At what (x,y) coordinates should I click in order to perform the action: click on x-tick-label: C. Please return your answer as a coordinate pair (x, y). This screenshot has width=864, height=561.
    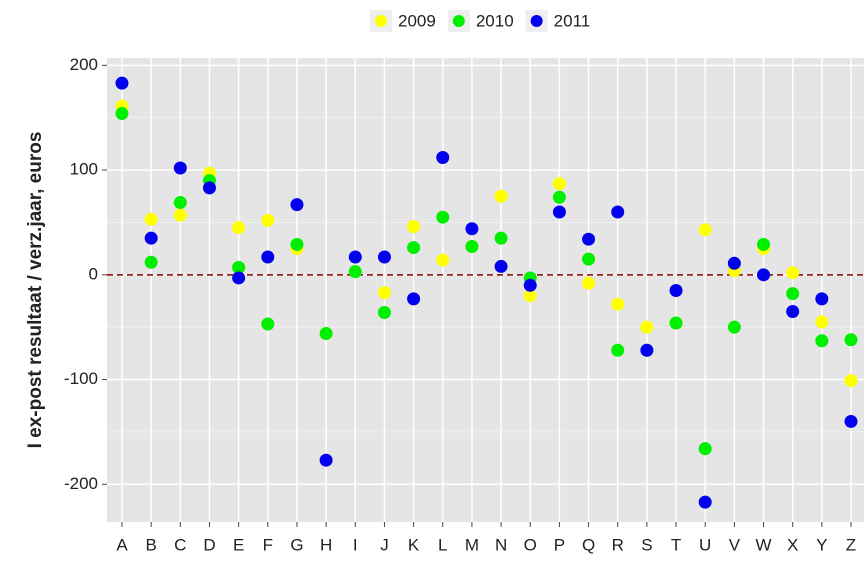
    Looking at the image, I should click on (180, 544).